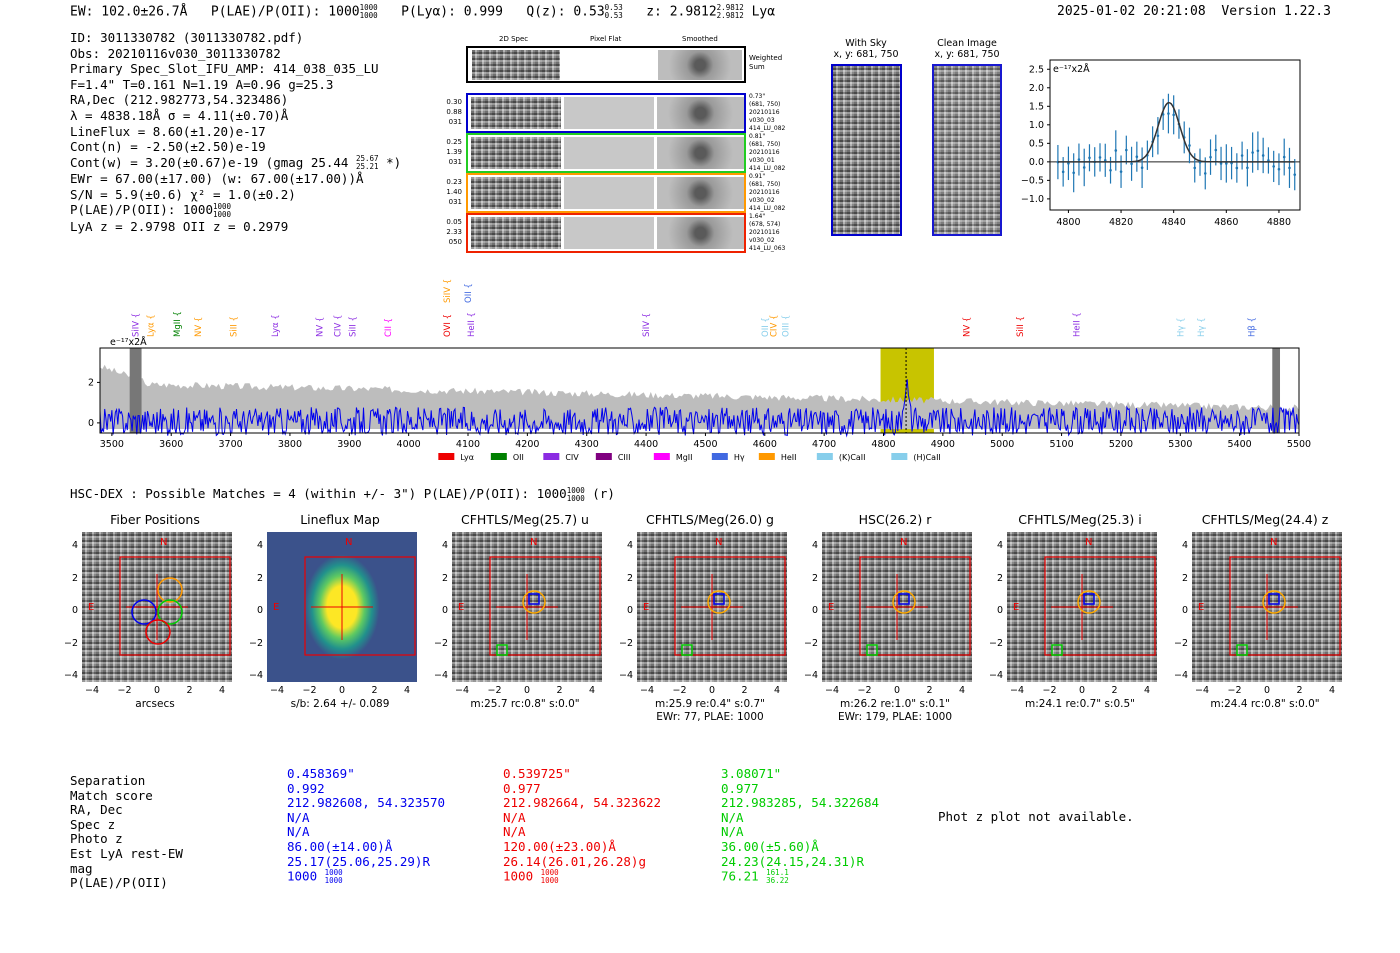 The width and height of the screenshot is (1400, 953). Describe the element at coordinates (1036, 125) in the screenshot. I see `zoom-ytick-label: 1.0` at that location.